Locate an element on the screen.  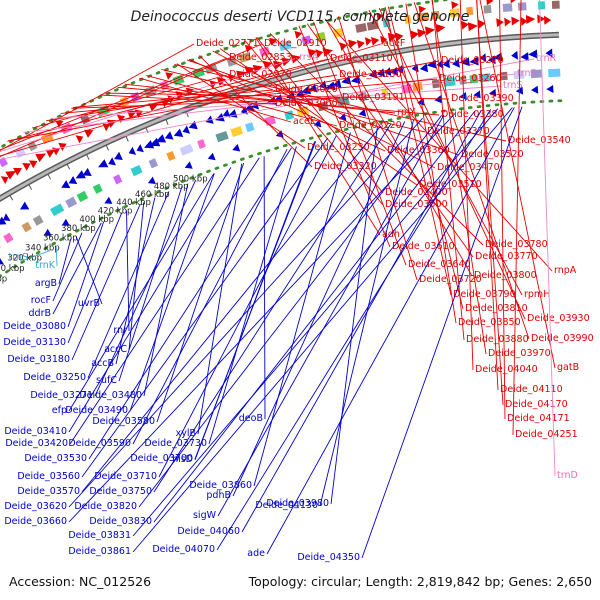
reverse-gene-label: Deide_03420 is located at coordinates (36, 443).